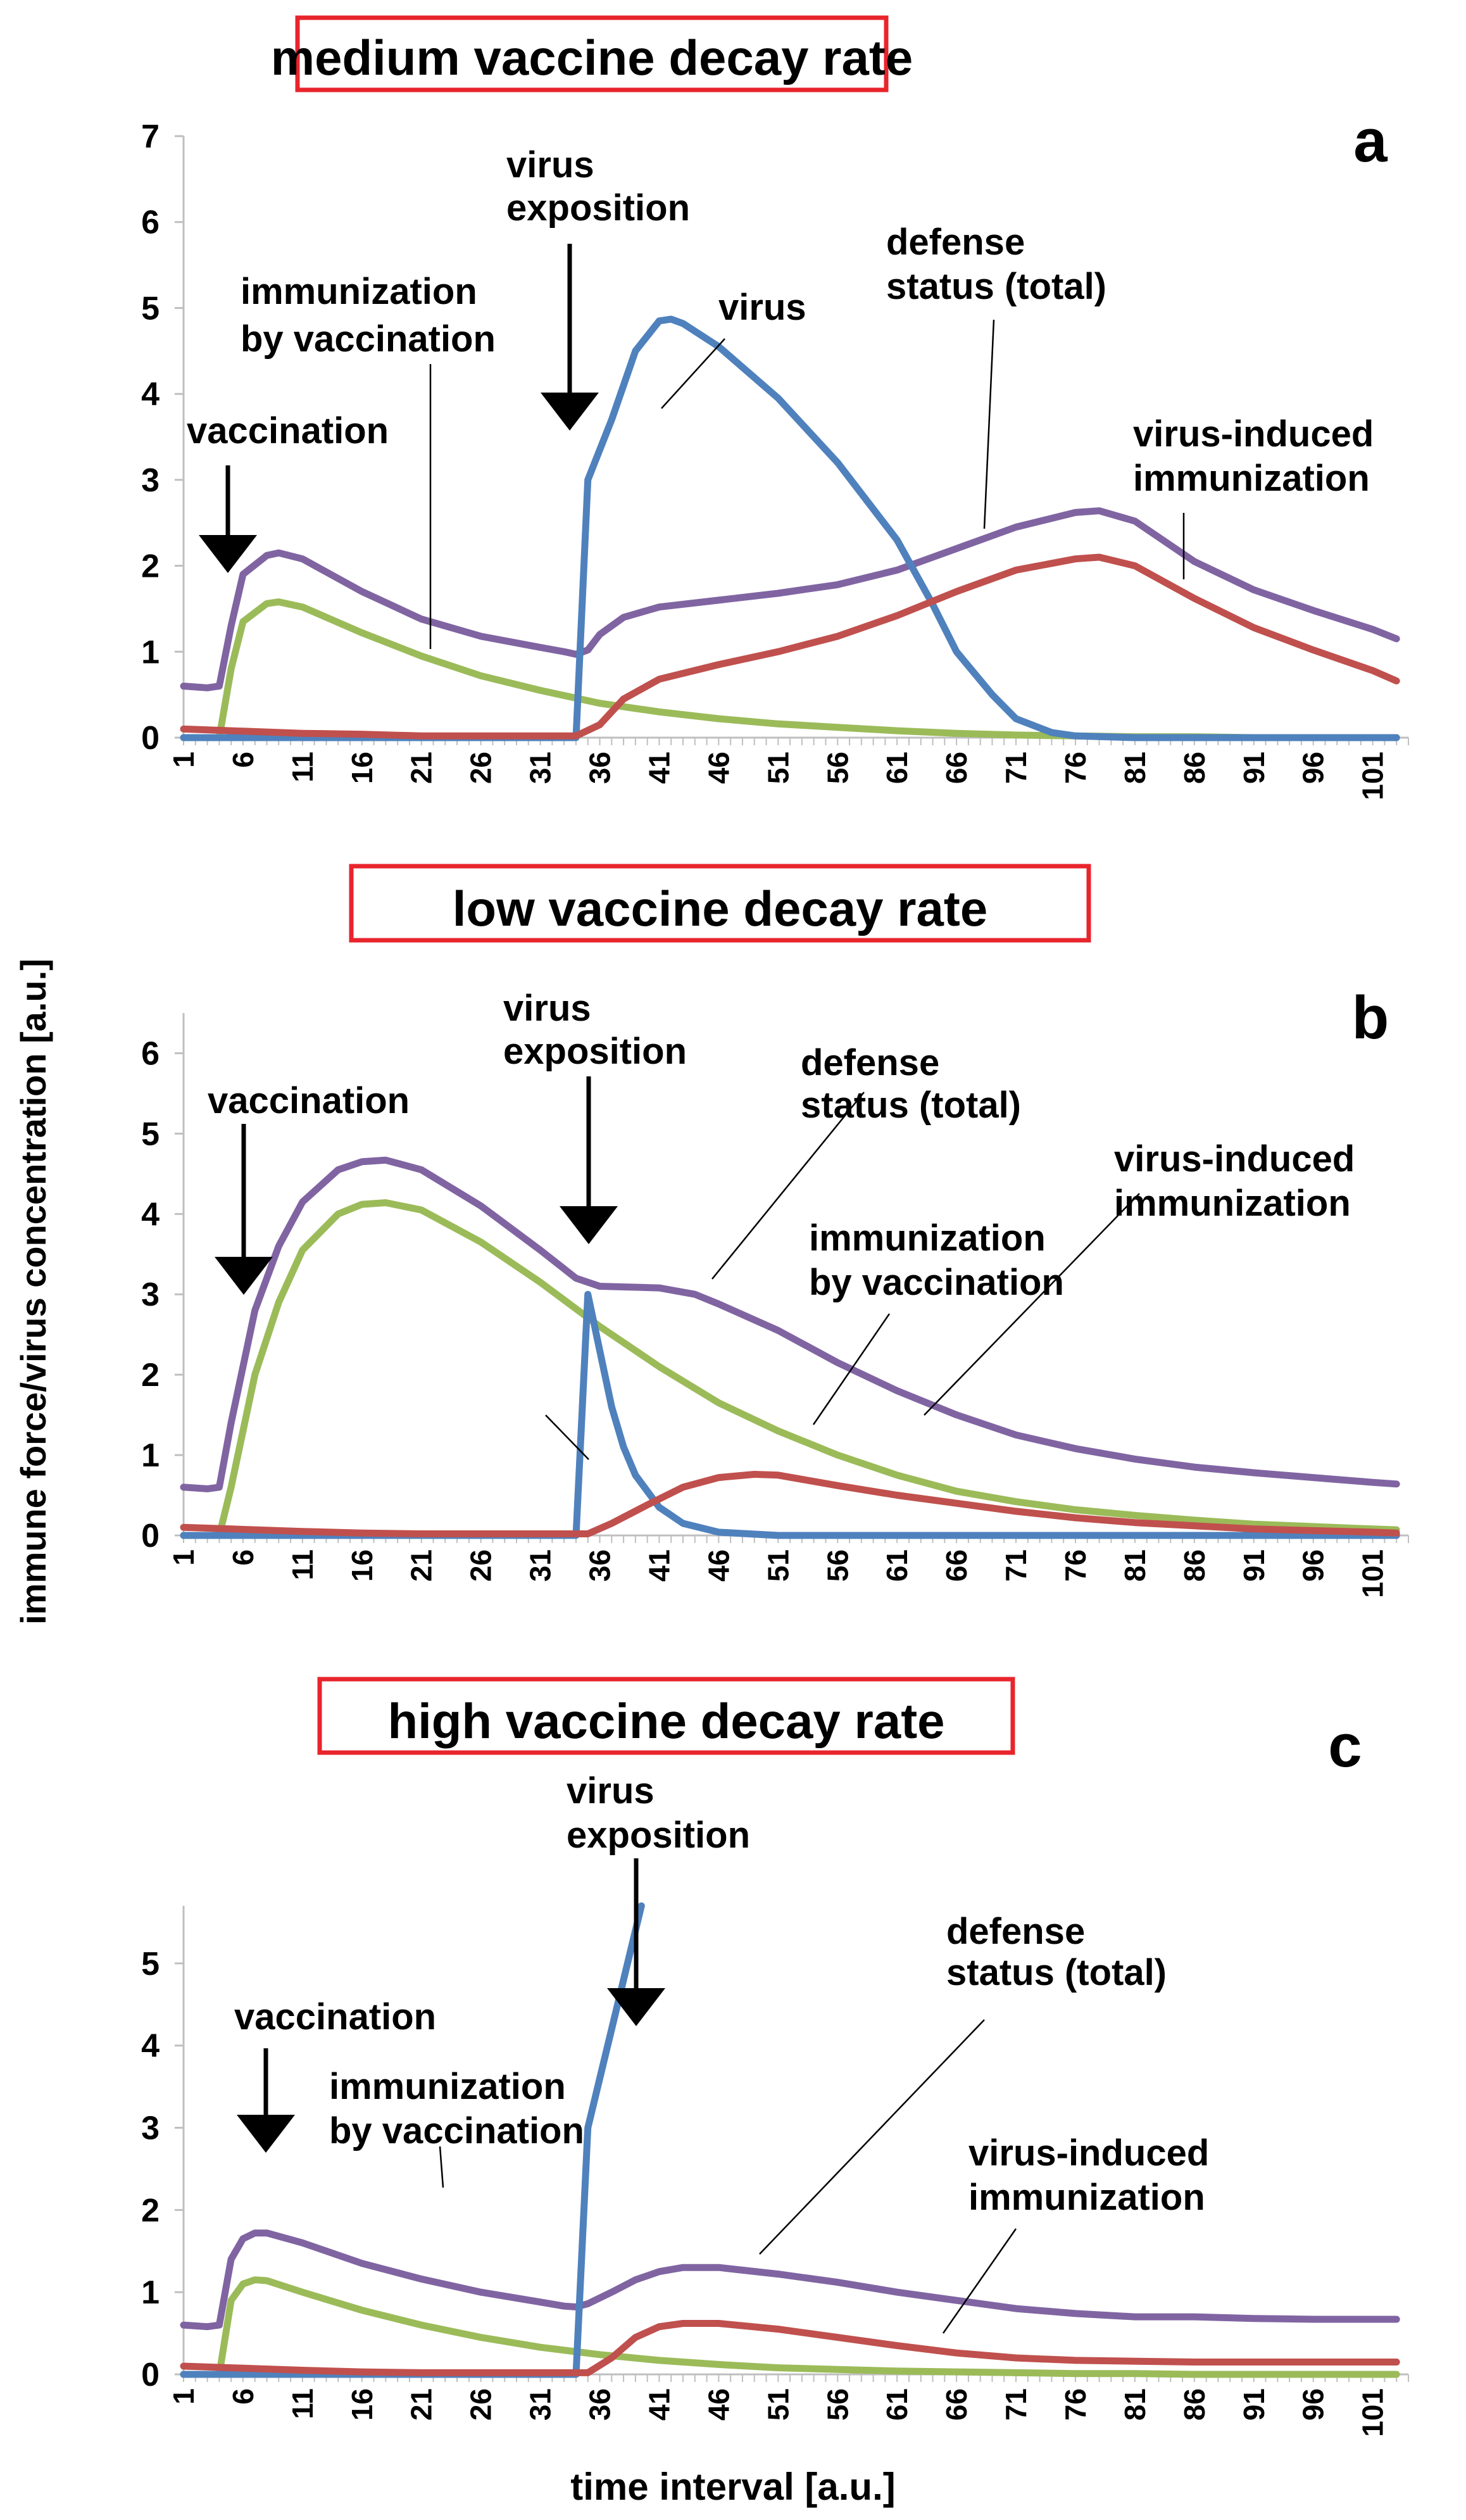 The image size is (1466, 2520). I want to click on chart-title: low vaccine decay rate, so click(720, 908).